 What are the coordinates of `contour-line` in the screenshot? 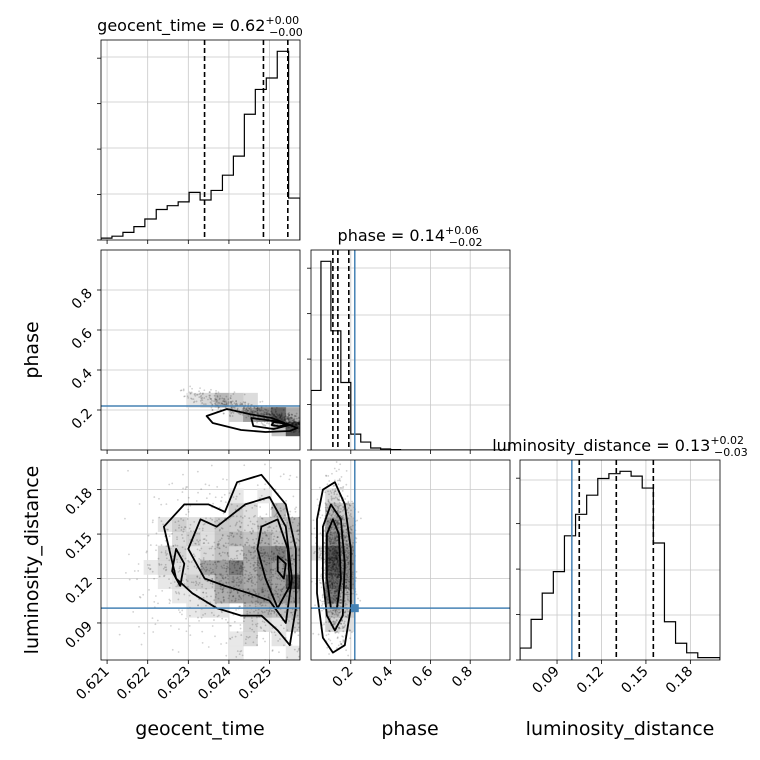 It's located at (240, 560).